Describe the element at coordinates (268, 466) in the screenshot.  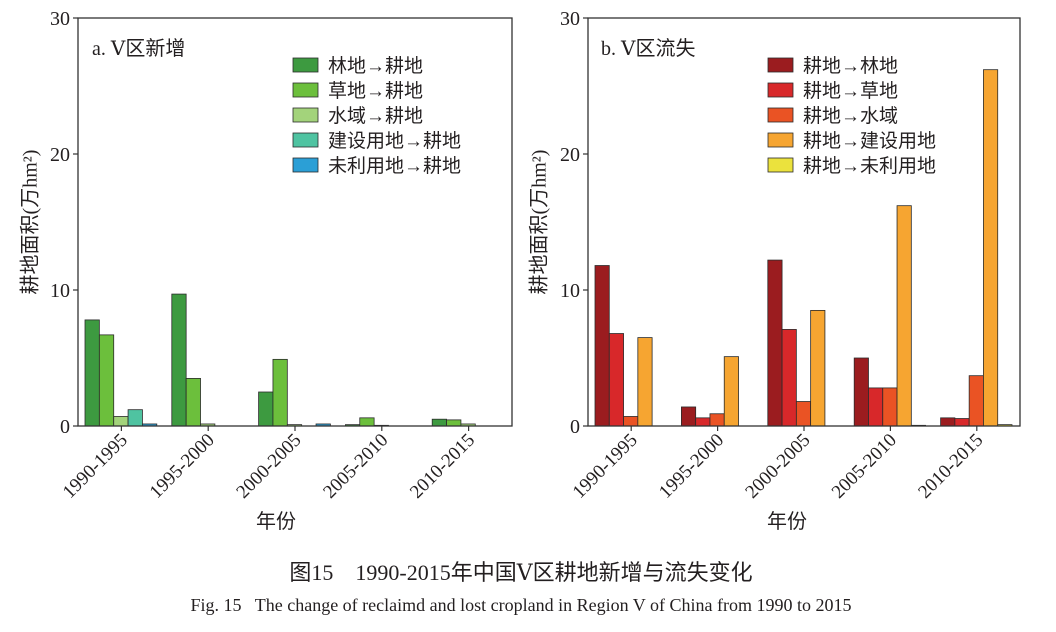
I see `x-tick-label-a-2000-2005: 2000-2005` at that location.